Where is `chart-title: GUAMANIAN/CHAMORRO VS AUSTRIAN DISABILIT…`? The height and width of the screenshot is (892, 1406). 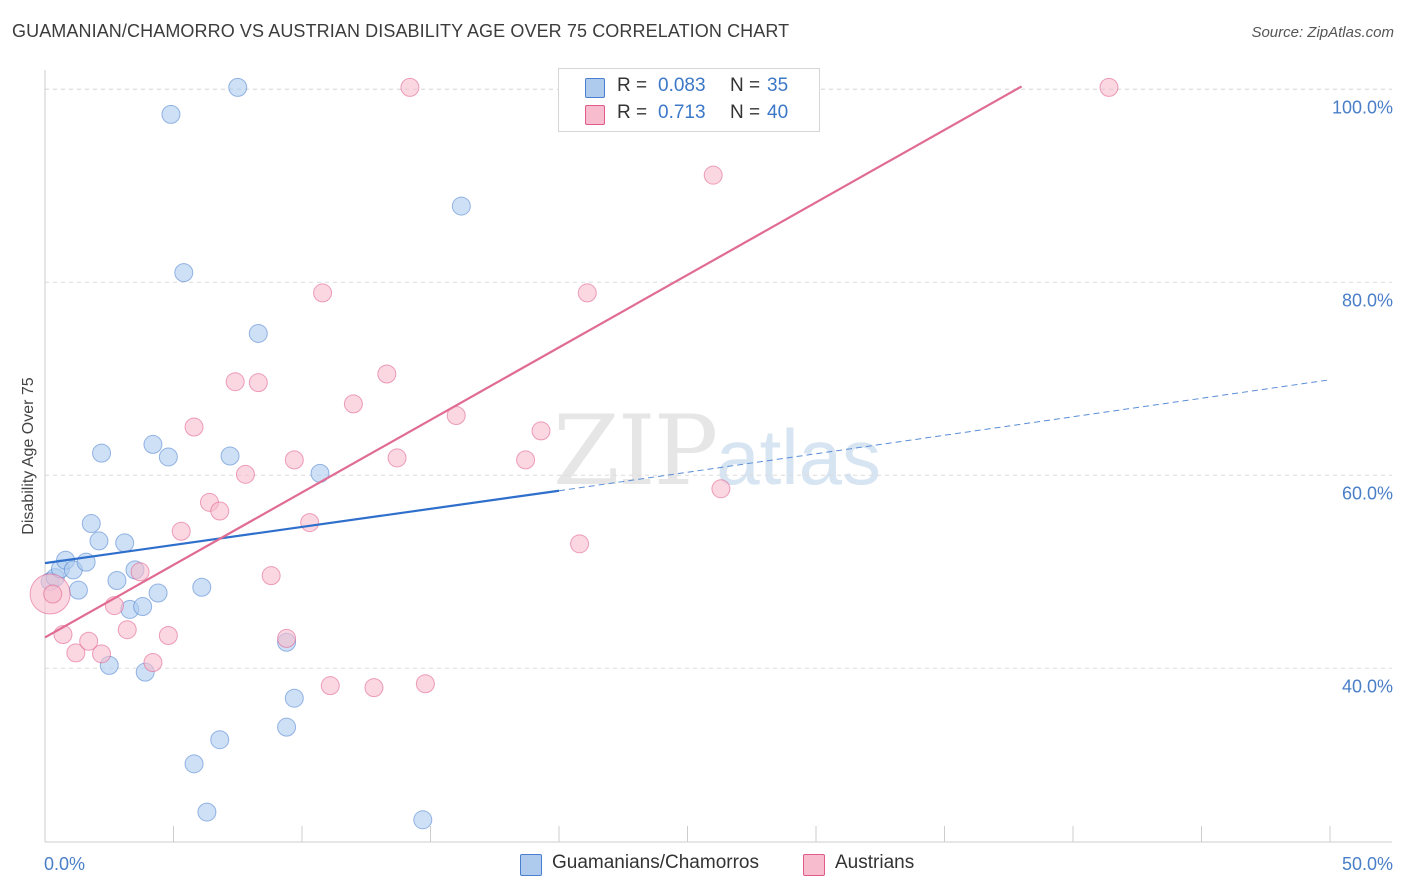 chart-title: GUAMANIAN/CHAMORRO VS AUSTRIAN DISABILIT… is located at coordinates (401, 31).